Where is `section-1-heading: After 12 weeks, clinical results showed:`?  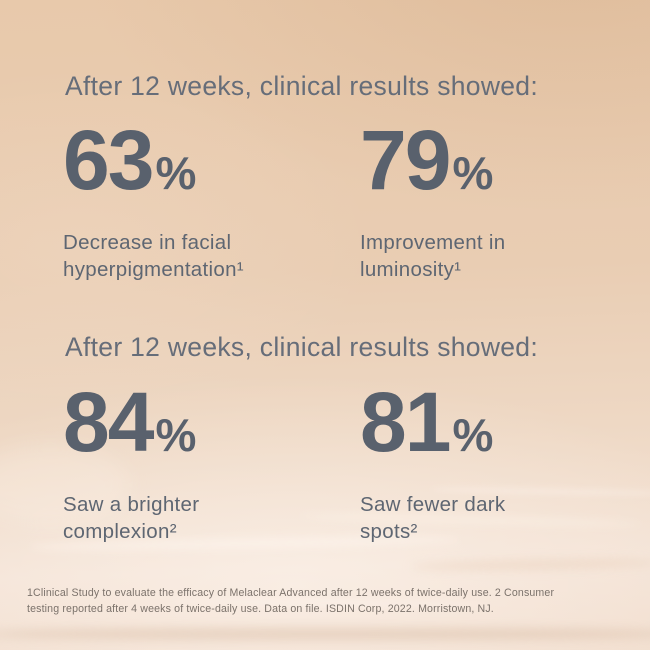 section-1-heading: After 12 weeks, clinical results showed: is located at coordinates (302, 86).